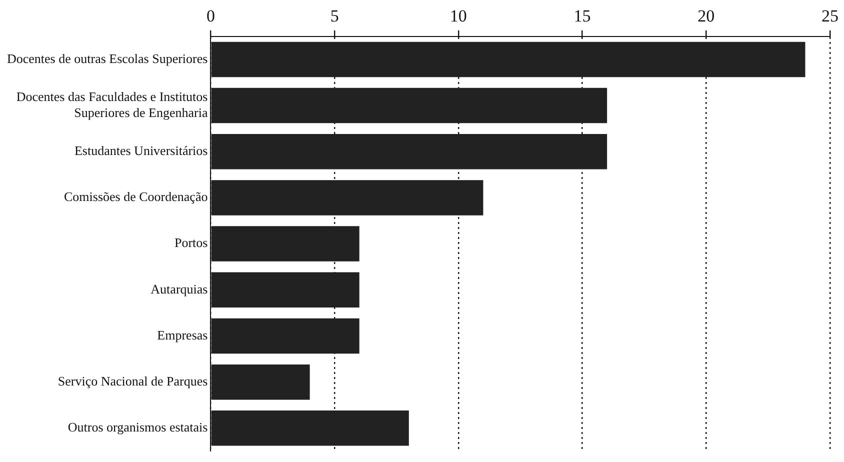 The image size is (844, 462). Describe the element at coordinates (458, 16) in the screenshot. I see `x-tick-label: 10` at that location.